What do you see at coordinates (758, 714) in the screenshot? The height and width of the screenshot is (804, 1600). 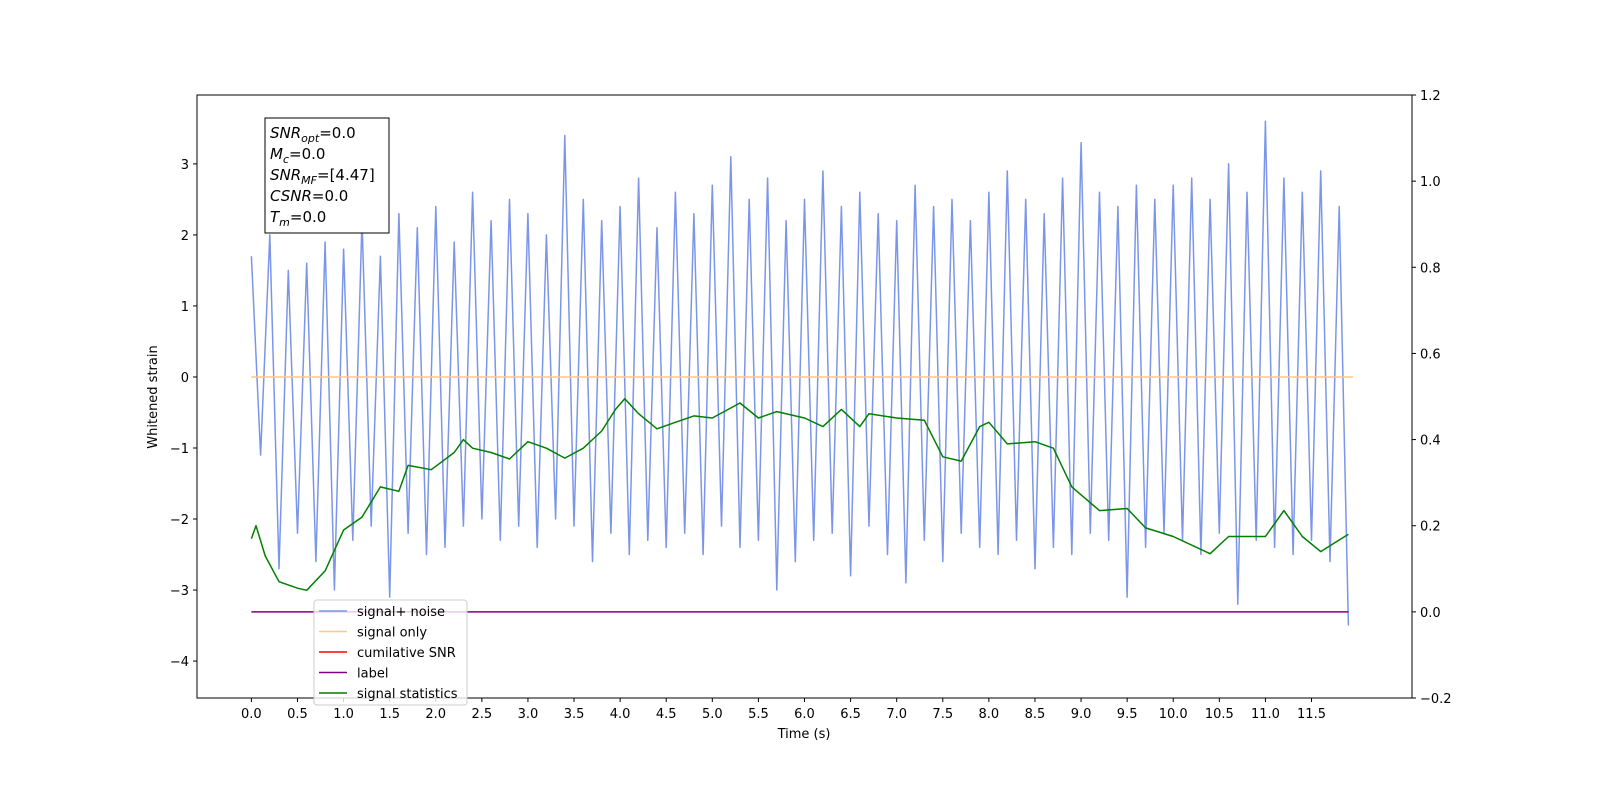 I see `x-tick-label: 5.5` at bounding box center [758, 714].